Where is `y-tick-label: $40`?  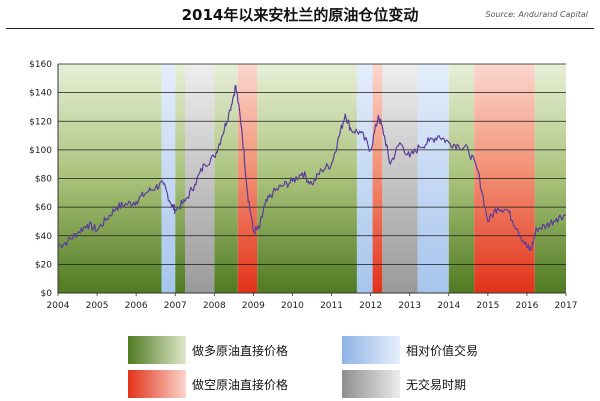 y-tick-label: $40 is located at coordinates (43, 237).